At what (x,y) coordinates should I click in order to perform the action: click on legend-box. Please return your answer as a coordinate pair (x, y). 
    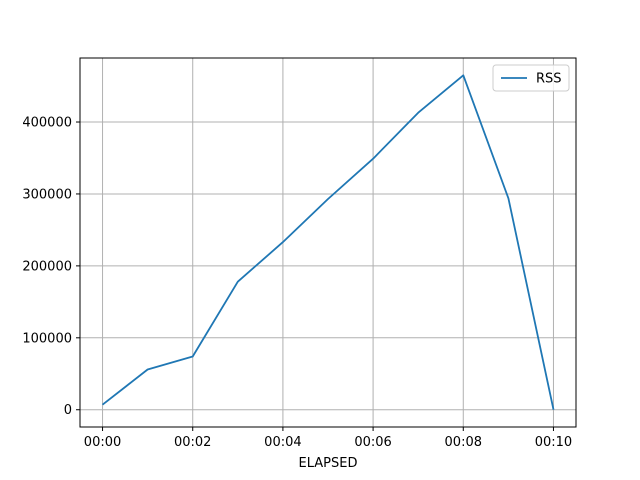
    Looking at the image, I should click on (531, 78).